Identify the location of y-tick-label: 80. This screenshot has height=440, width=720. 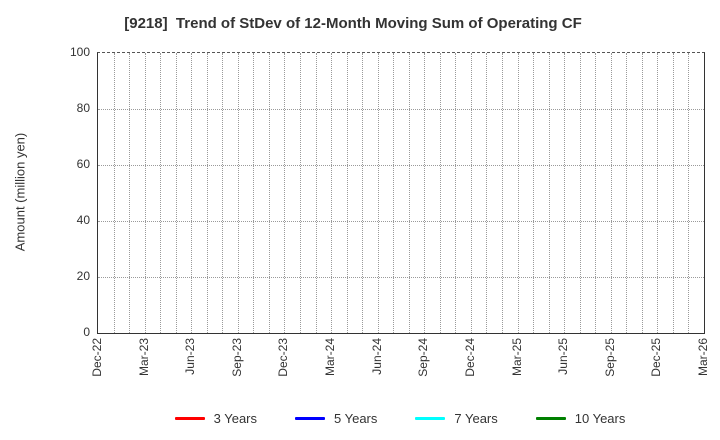
(83, 108).